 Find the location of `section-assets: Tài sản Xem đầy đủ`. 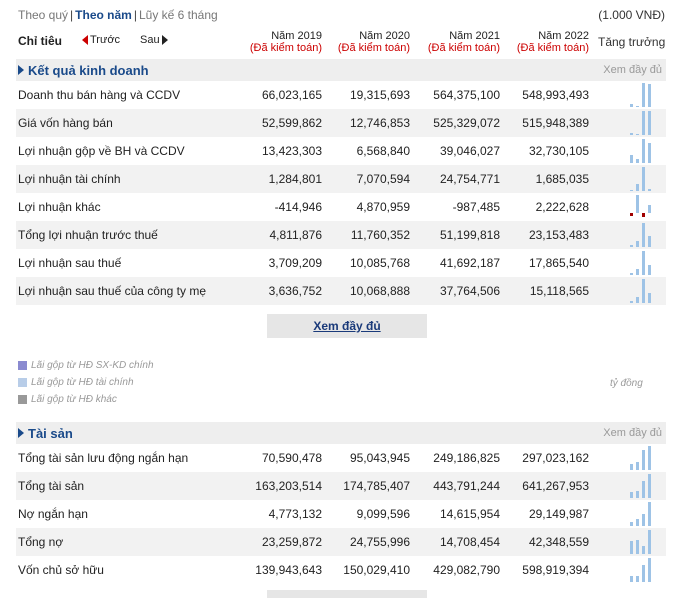

section-assets: Tài sản Xem đầy đủ is located at coordinates (341, 433).